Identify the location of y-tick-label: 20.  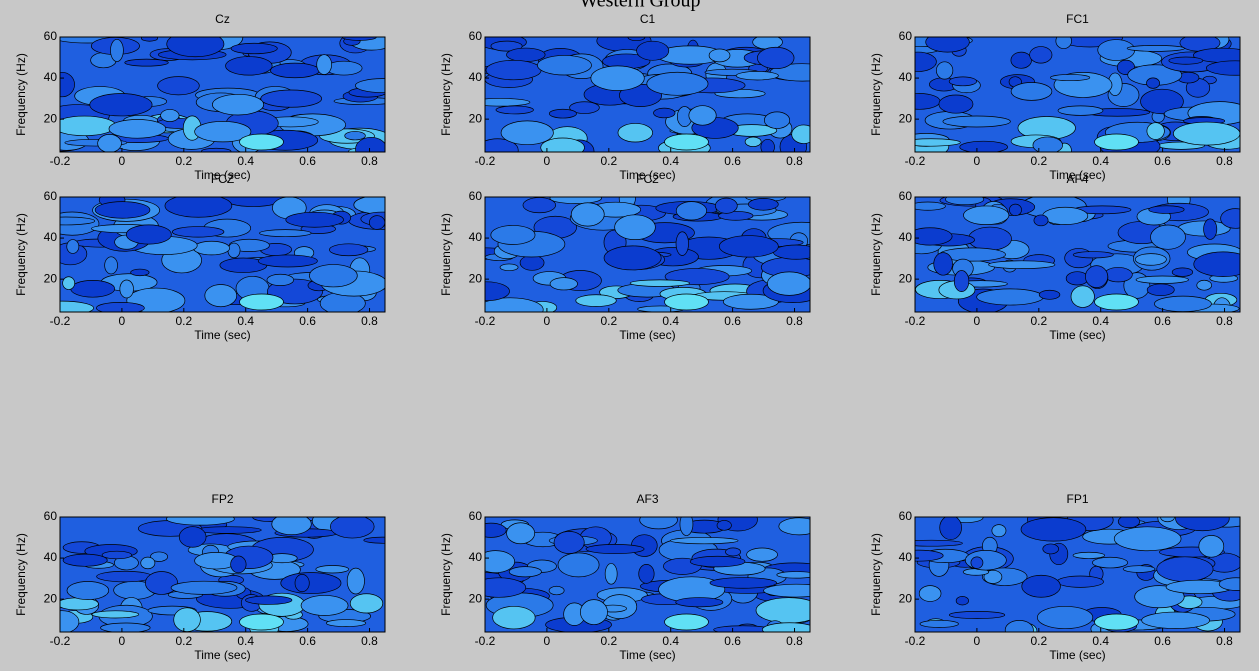
(906, 118).